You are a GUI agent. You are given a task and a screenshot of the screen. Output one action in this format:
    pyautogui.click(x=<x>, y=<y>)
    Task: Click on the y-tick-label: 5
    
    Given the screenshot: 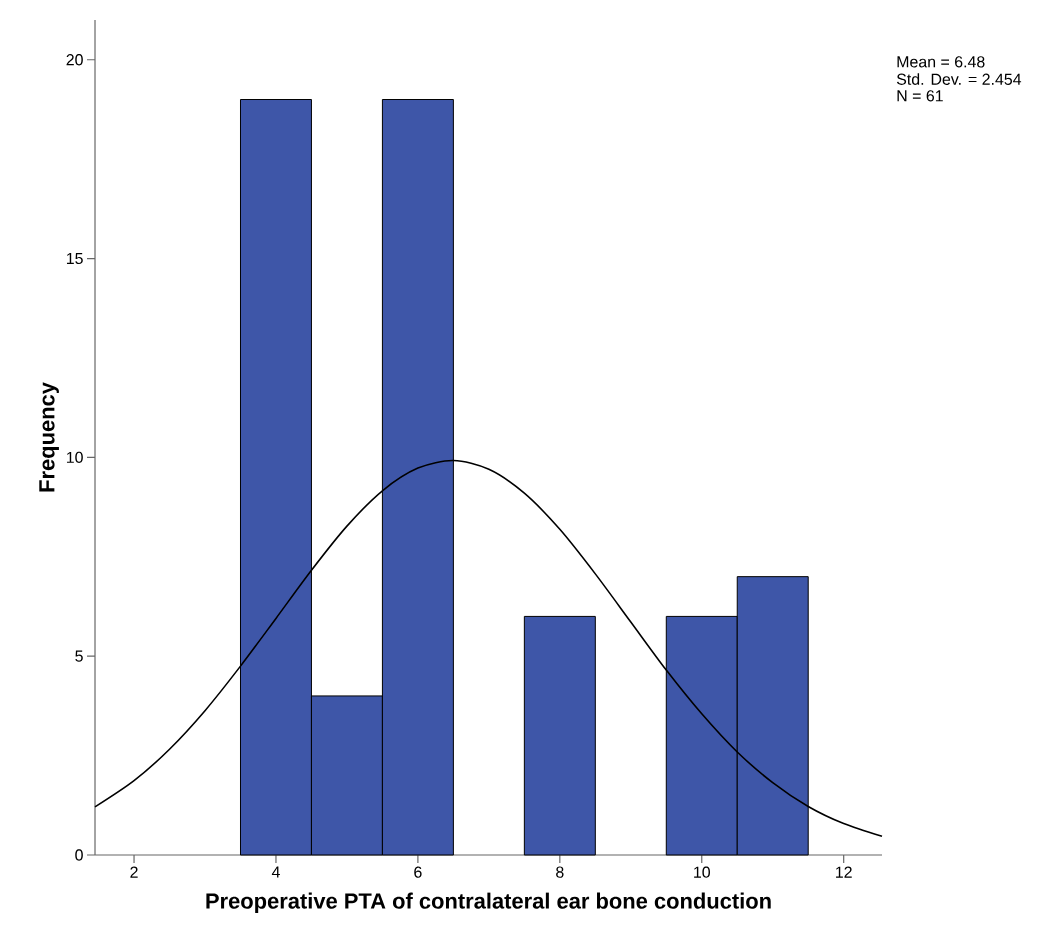 What is the action you would take?
    pyautogui.click(x=79, y=656)
    